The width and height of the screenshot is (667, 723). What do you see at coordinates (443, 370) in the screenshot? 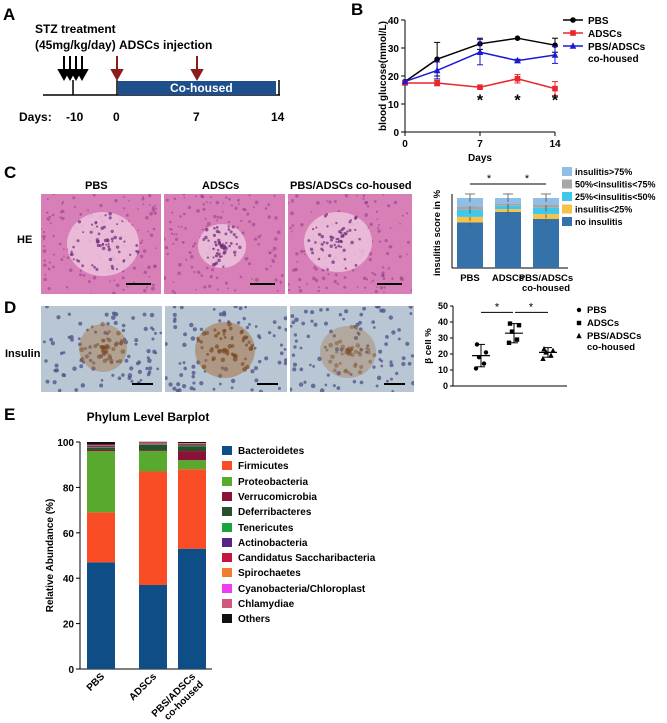
I see `y-tick-label: 10` at bounding box center [443, 370].